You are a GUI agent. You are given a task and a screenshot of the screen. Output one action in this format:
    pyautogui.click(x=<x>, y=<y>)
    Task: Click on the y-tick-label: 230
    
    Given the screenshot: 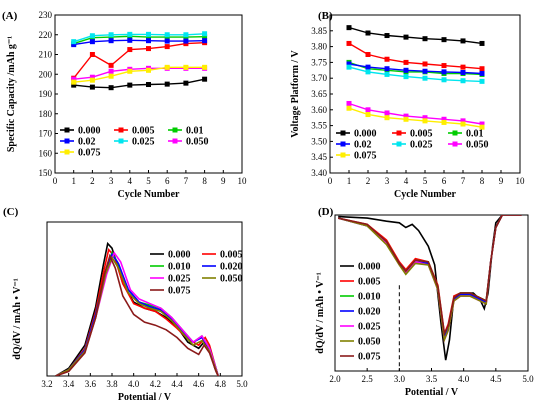 What is the action you would take?
    pyautogui.click(x=46, y=15)
    